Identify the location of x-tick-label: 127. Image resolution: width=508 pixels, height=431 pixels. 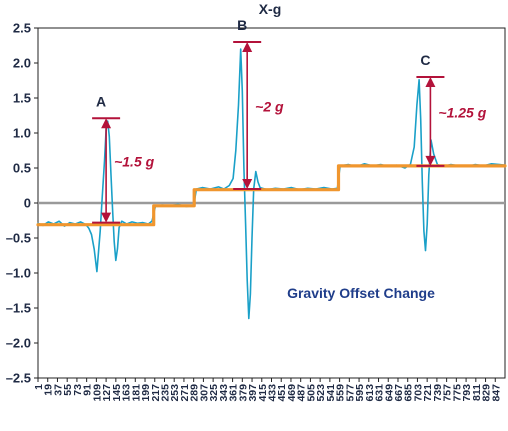
(107, 393).